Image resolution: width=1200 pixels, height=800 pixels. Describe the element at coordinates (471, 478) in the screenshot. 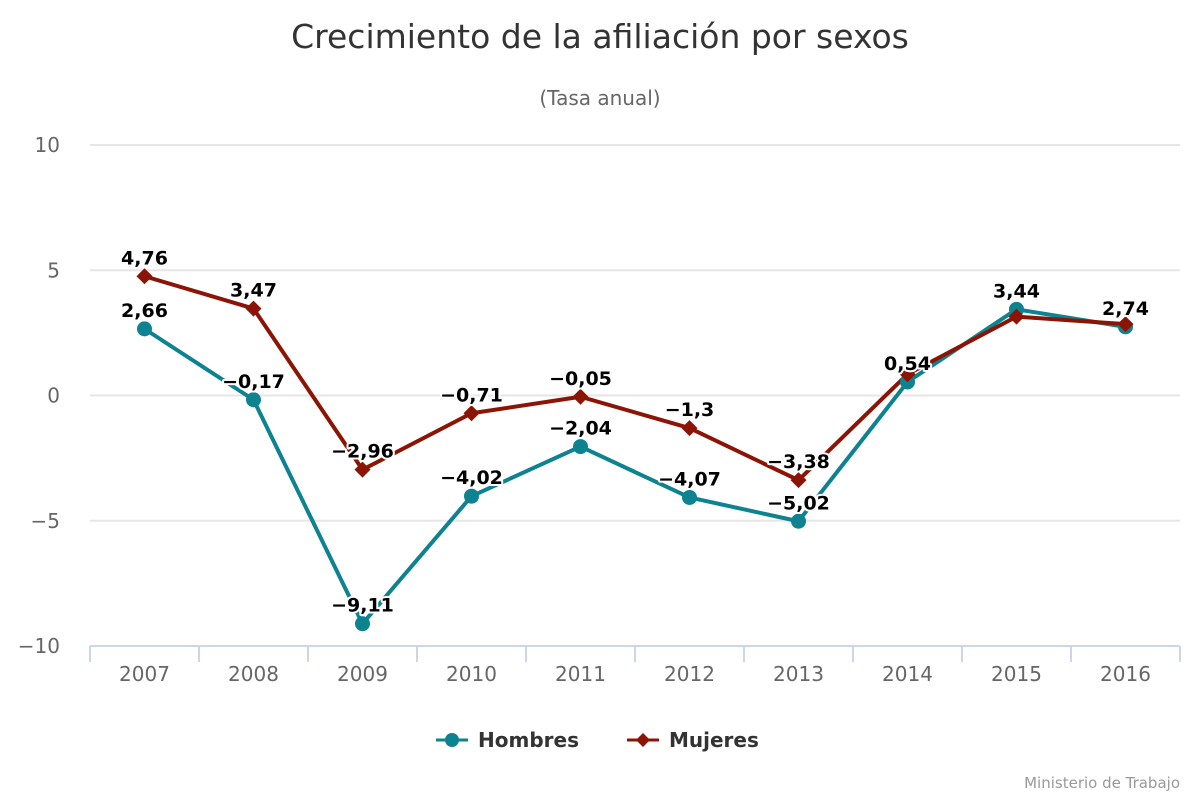

I see `data-label: −4,02` at that location.